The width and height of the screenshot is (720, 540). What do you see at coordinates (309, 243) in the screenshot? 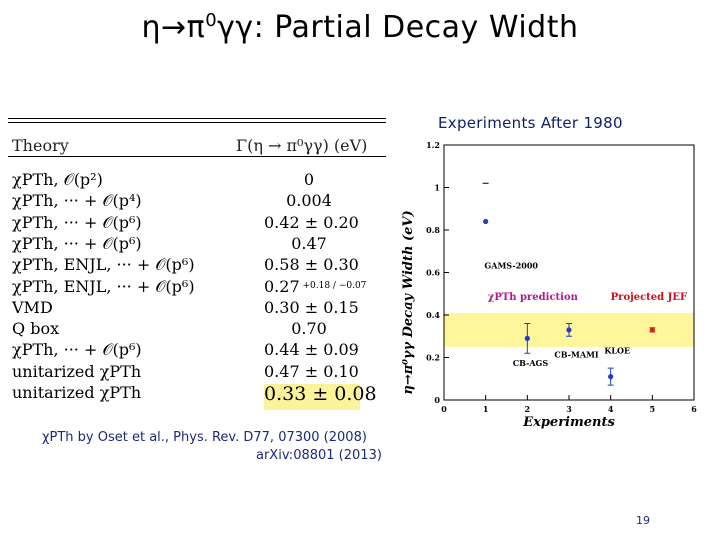
I see `value-cell: 0.47` at bounding box center [309, 243].